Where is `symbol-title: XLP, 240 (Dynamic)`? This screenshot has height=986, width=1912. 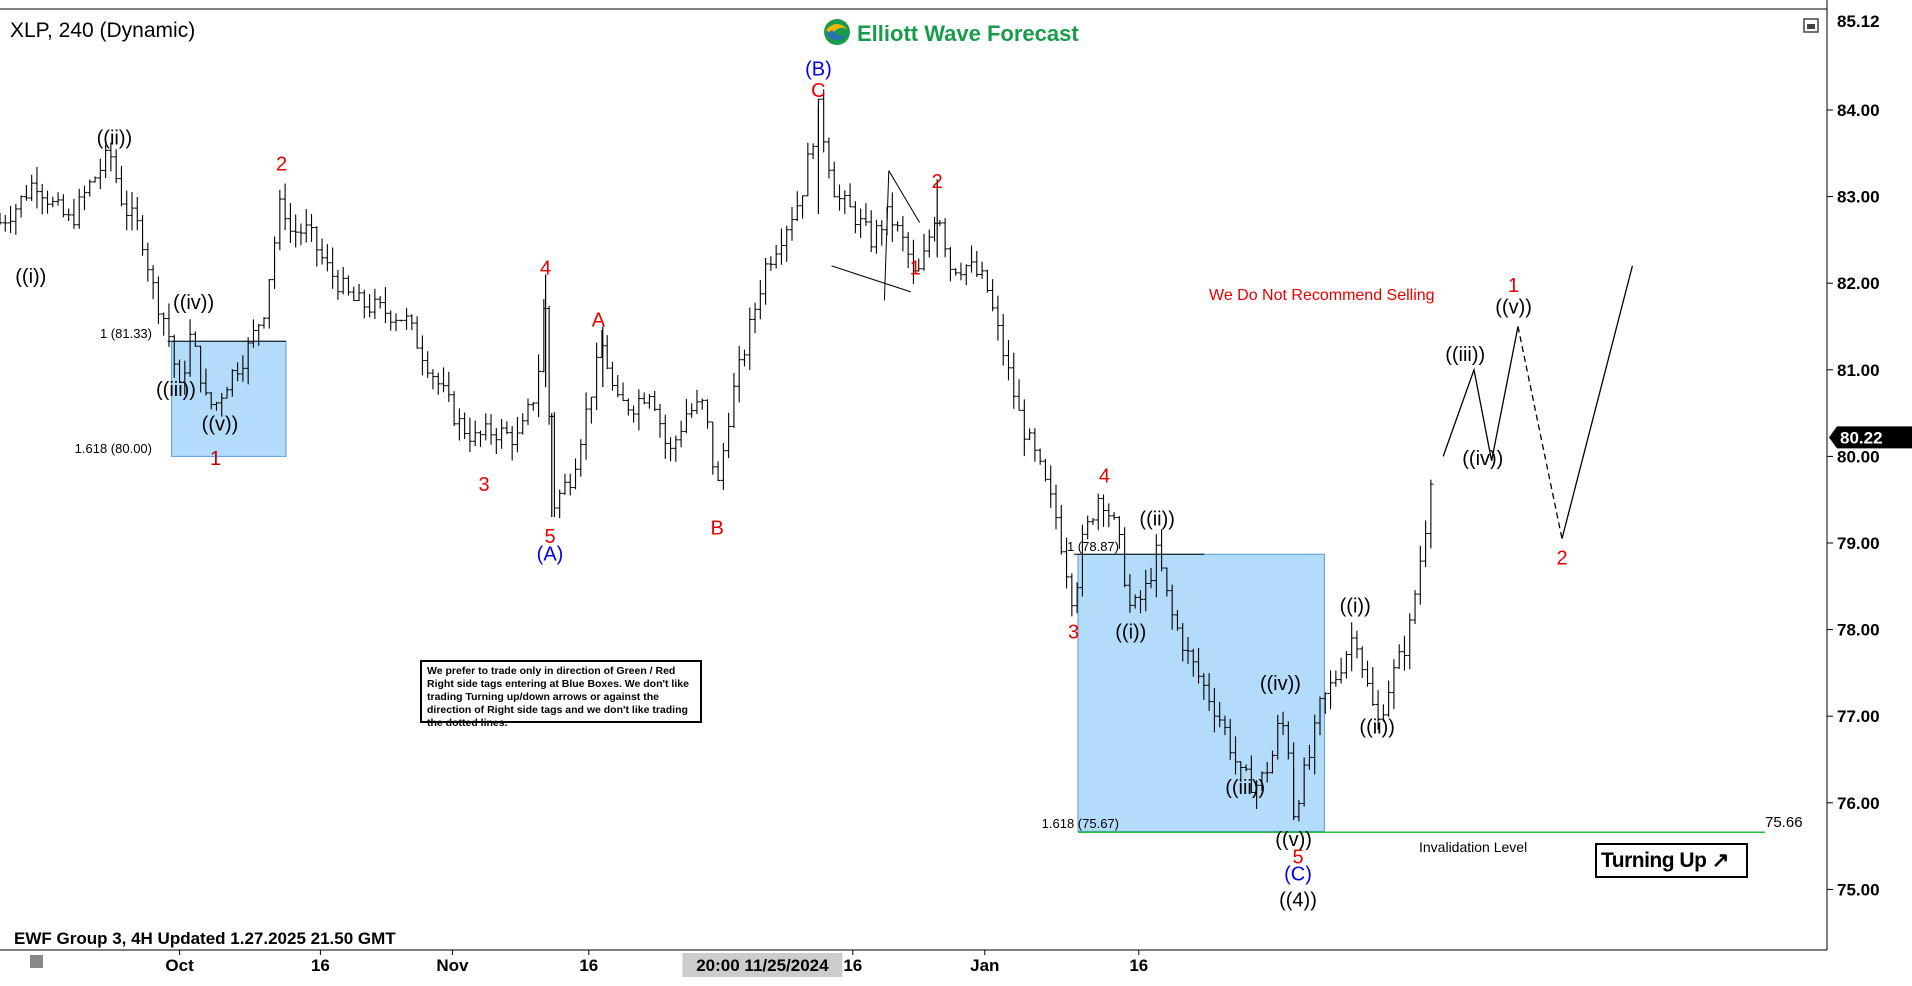 symbol-title: XLP, 240 (Dynamic) is located at coordinates (102, 30).